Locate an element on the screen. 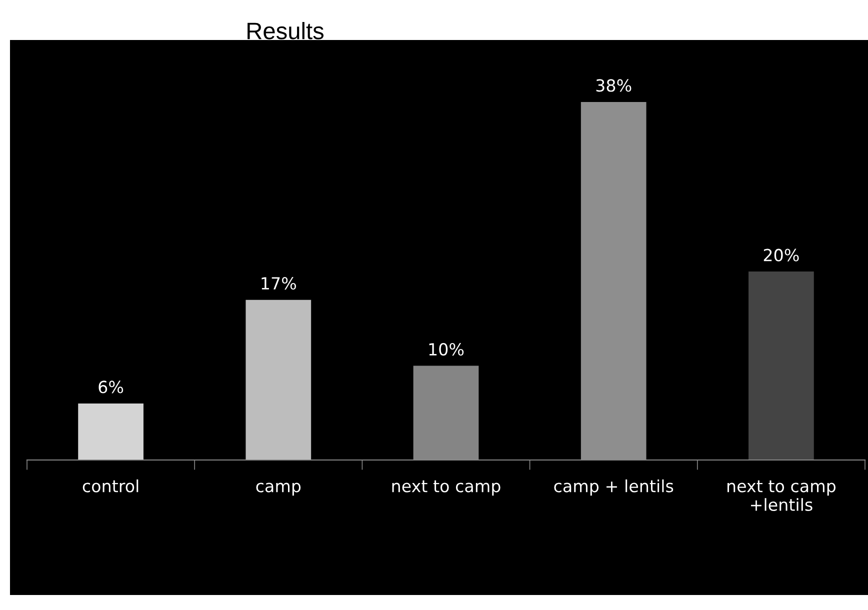 The width and height of the screenshot is (868, 610). data-label: 38% is located at coordinates (614, 85).